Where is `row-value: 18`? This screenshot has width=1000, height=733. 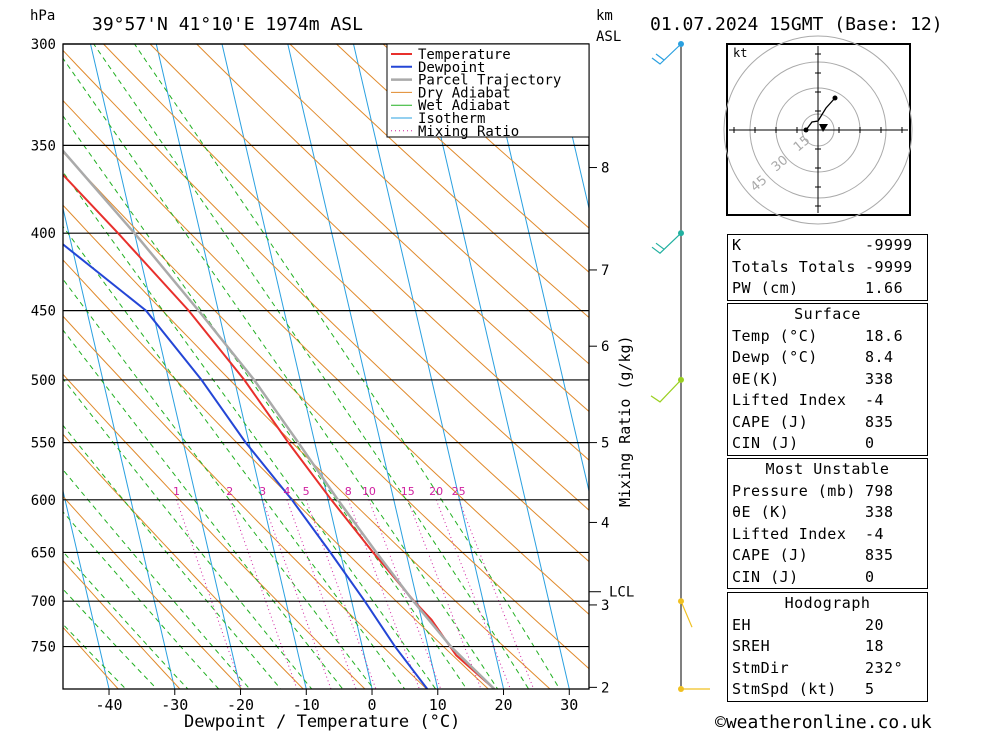 row-value: 18 is located at coordinates (875, 646).